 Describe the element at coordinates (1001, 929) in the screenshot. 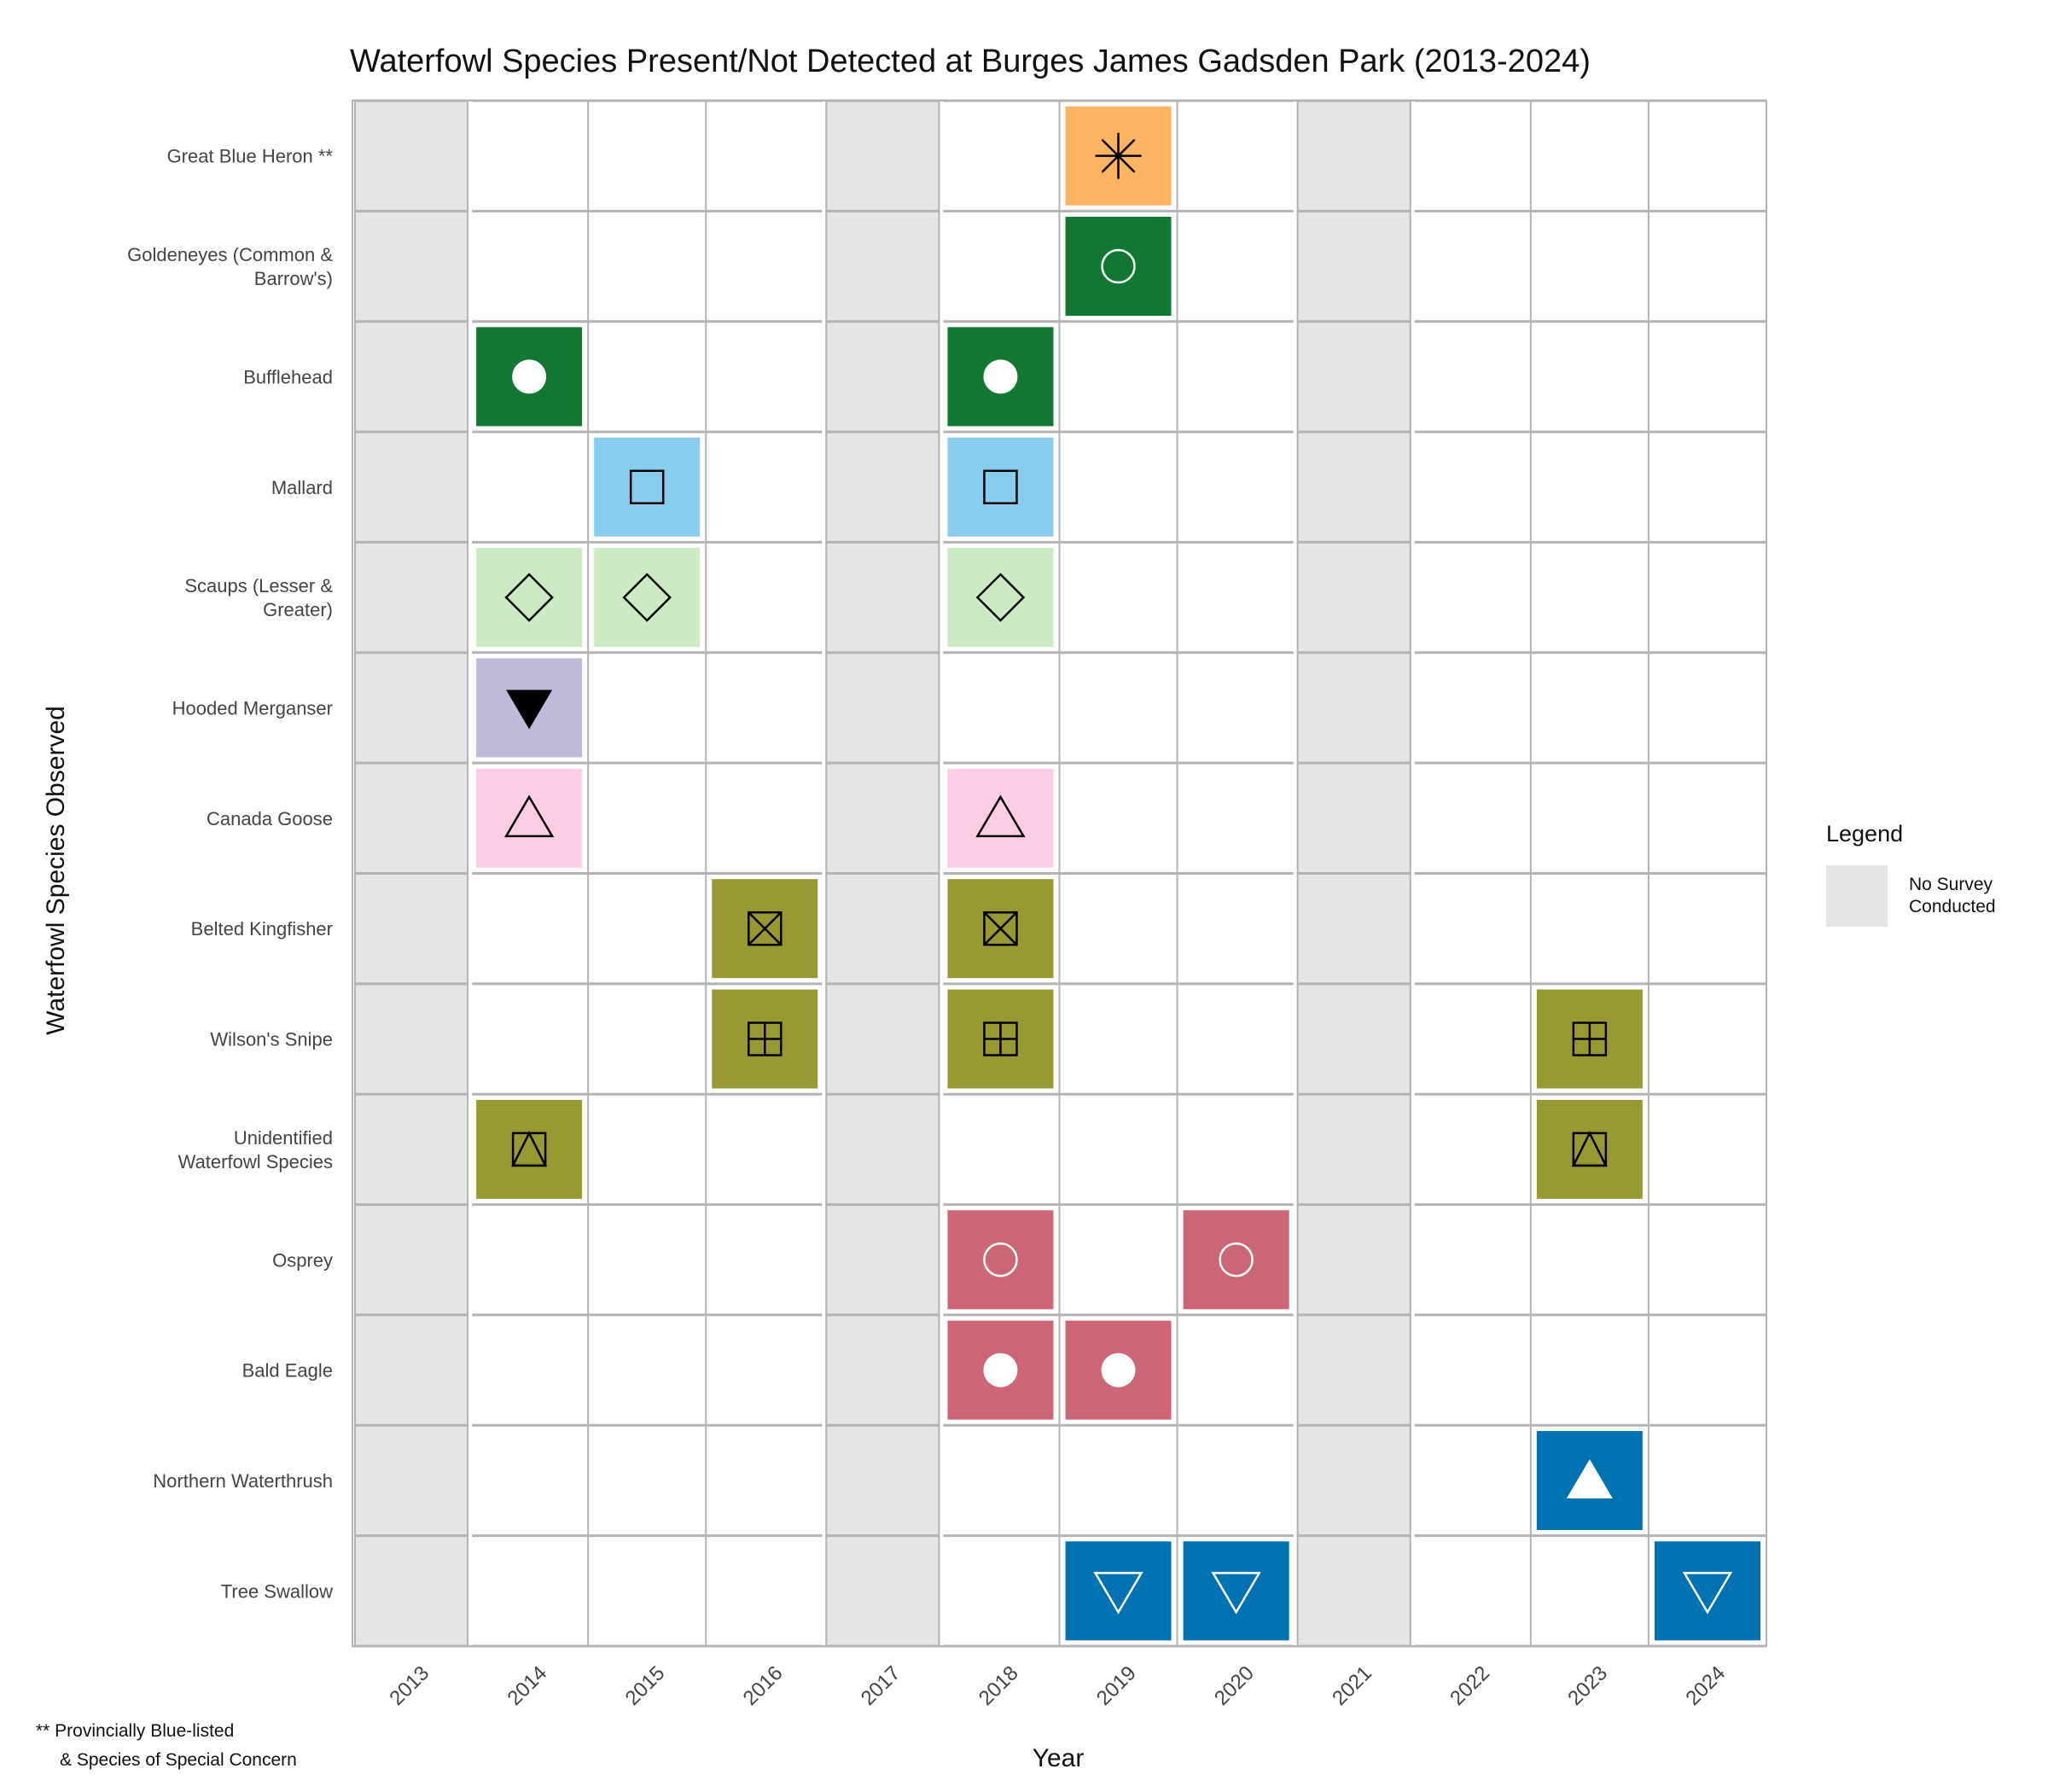

I see `marker-square-cross-2018` at that location.